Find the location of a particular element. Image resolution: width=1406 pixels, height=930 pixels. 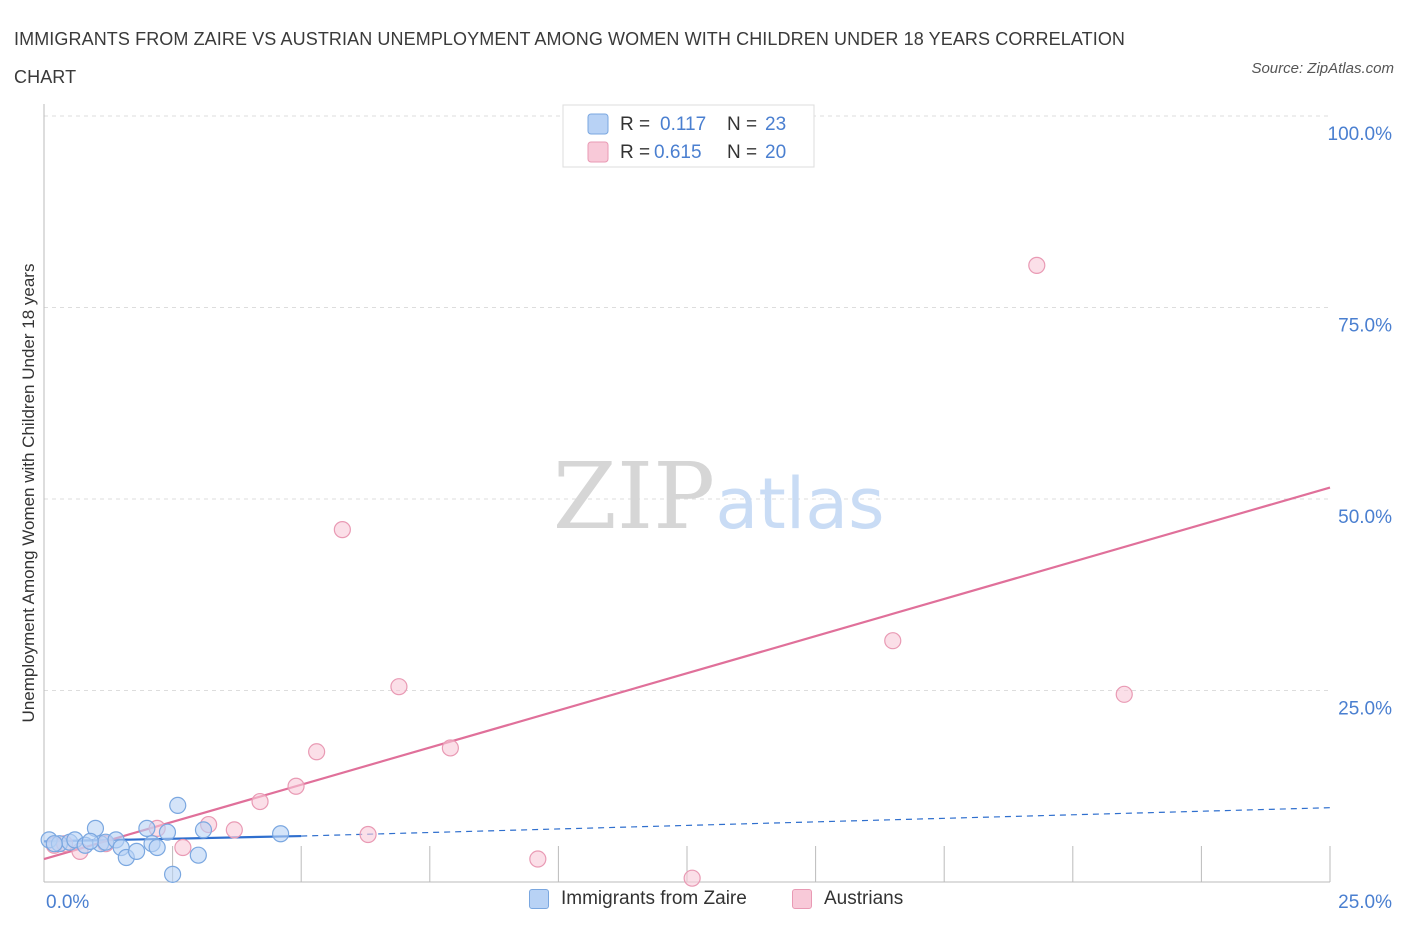

watermark: ZIP atlas is located at coordinates (719, 496).